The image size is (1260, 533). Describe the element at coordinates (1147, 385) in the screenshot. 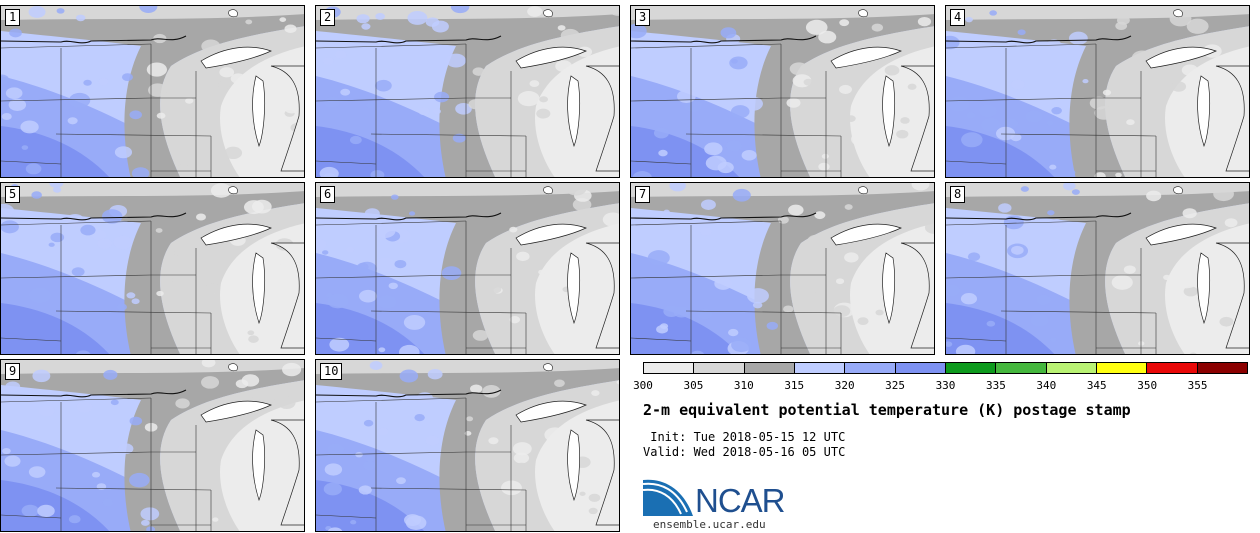

I see `colorbar-tick-label: 350` at that location.